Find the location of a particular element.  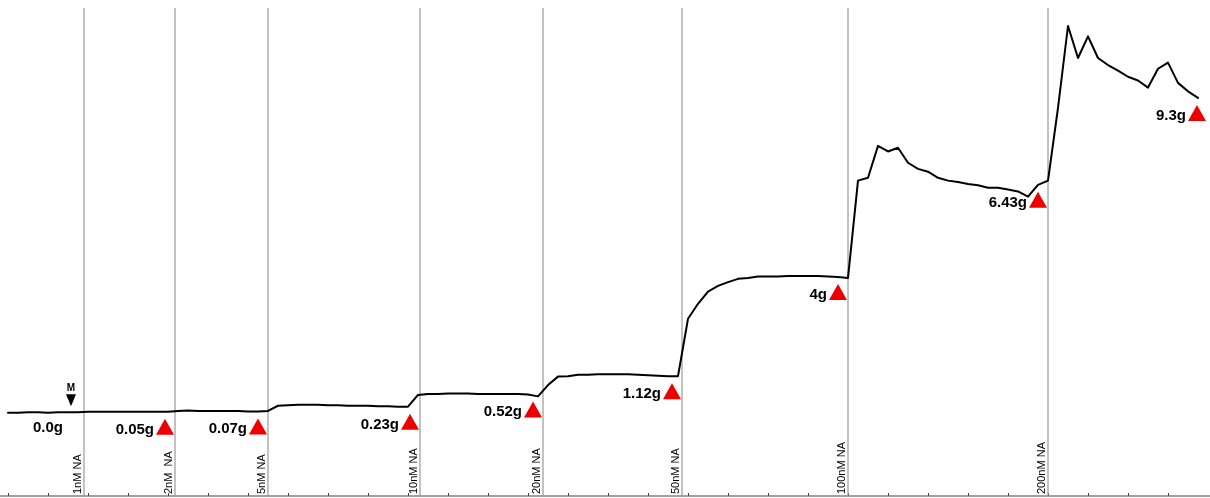

annotation: 0.23g is located at coordinates (379, 423).